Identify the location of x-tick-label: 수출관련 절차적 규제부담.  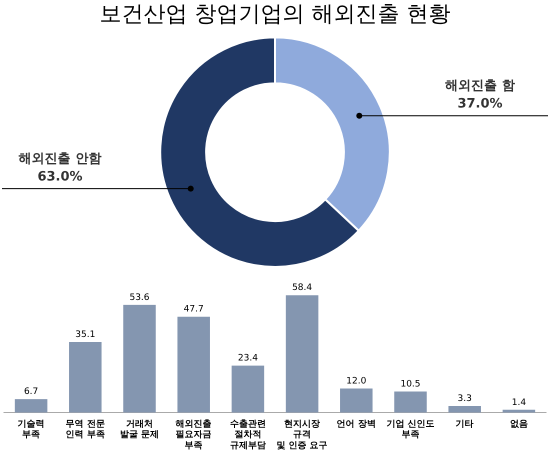
(248, 434).